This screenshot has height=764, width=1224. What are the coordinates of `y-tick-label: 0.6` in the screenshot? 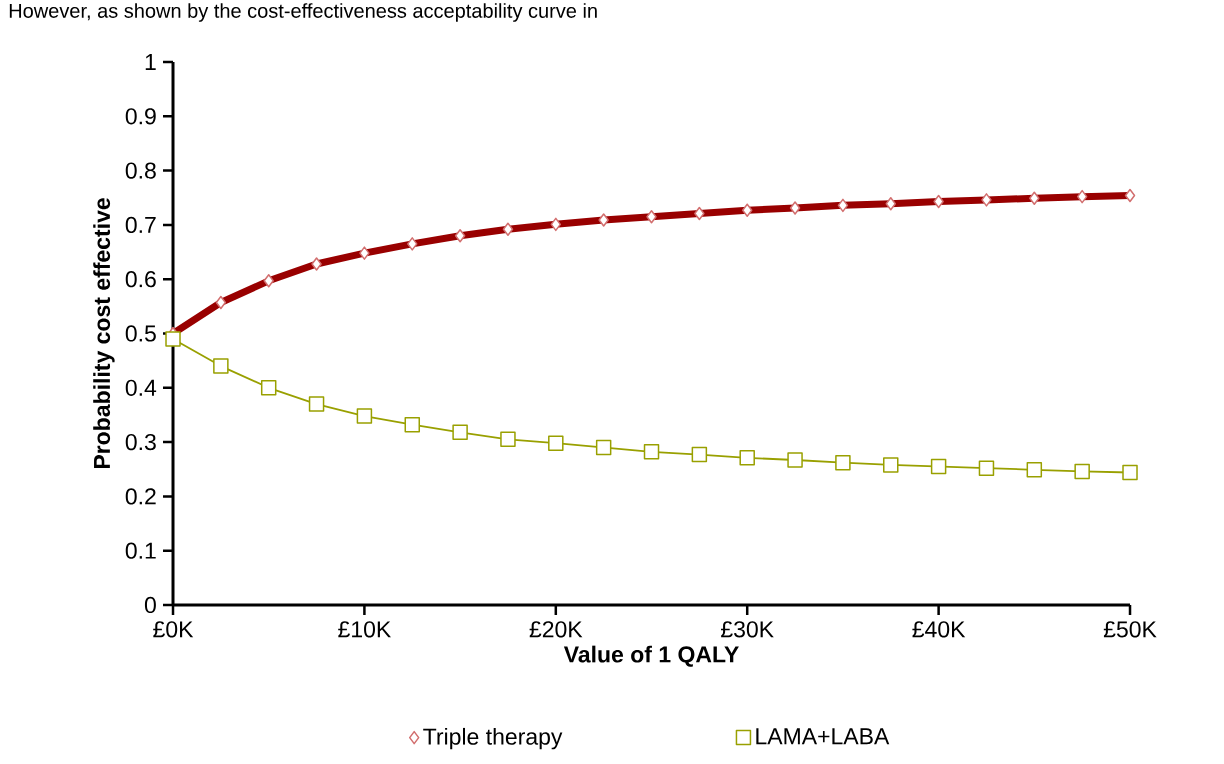 It's located at (140, 279).